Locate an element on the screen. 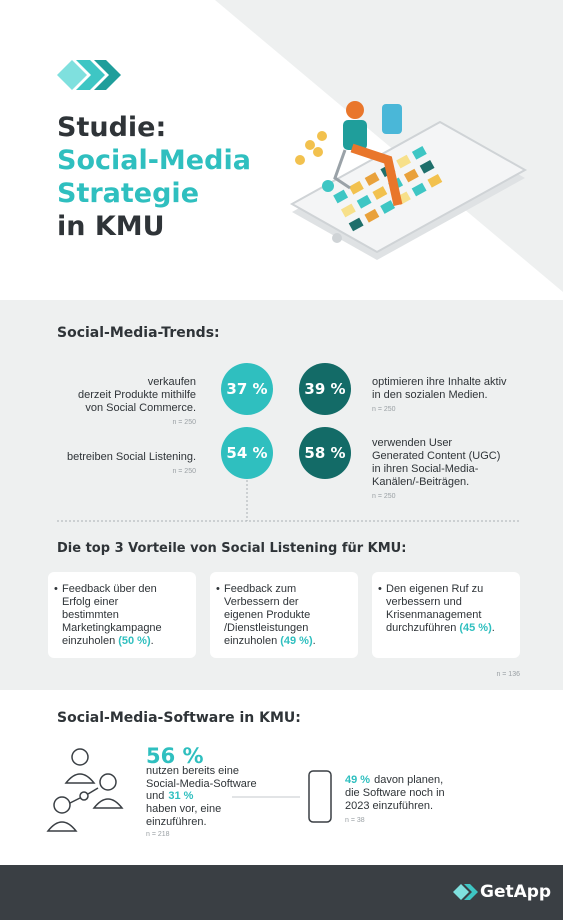  card-text: eigenen Produkte is located at coordinates (267, 615).